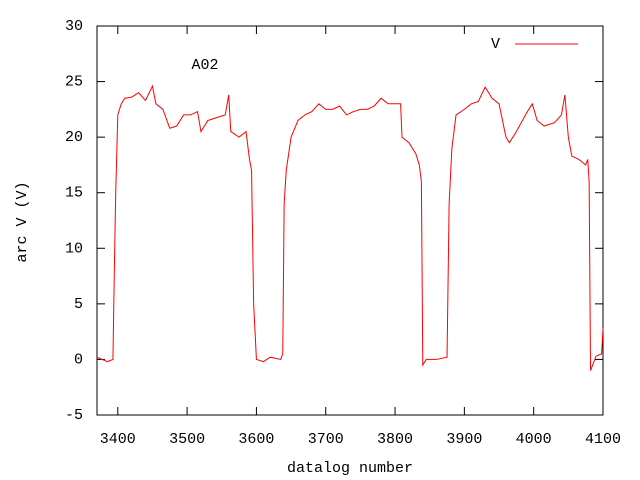 The image size is (640, 480). What do you see at coordinates (74, 137) in the screenshot?
I see `y-tick-label: 20` at bounding box center [74, 137].